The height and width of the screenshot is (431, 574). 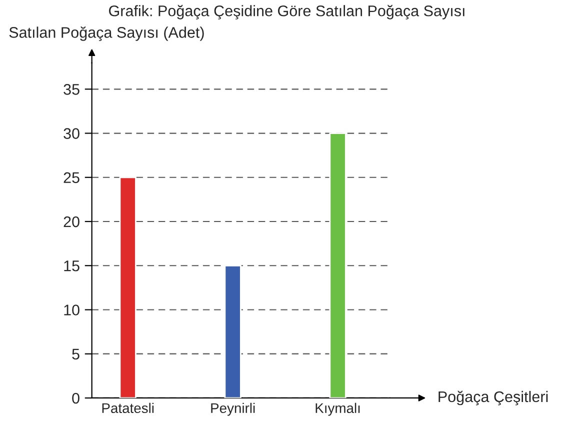 What do you see at coordinates (286, 12) in the screenshot?
I see `chart-title: Grafik: Poğaça Çeşidine Göre Satılan Poğaça Sayısı` at bounding box center [286, 12].